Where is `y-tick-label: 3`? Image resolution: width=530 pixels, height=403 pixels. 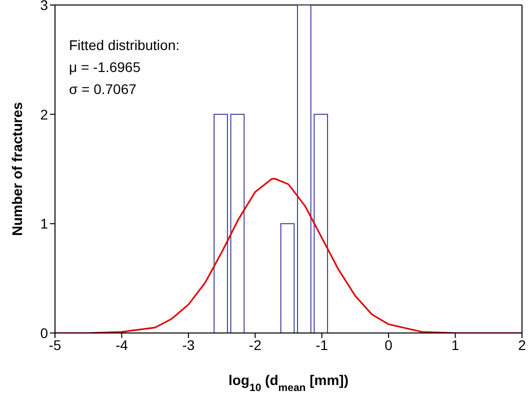 y-tick-label: 3 is located at coordinates (44, 6).